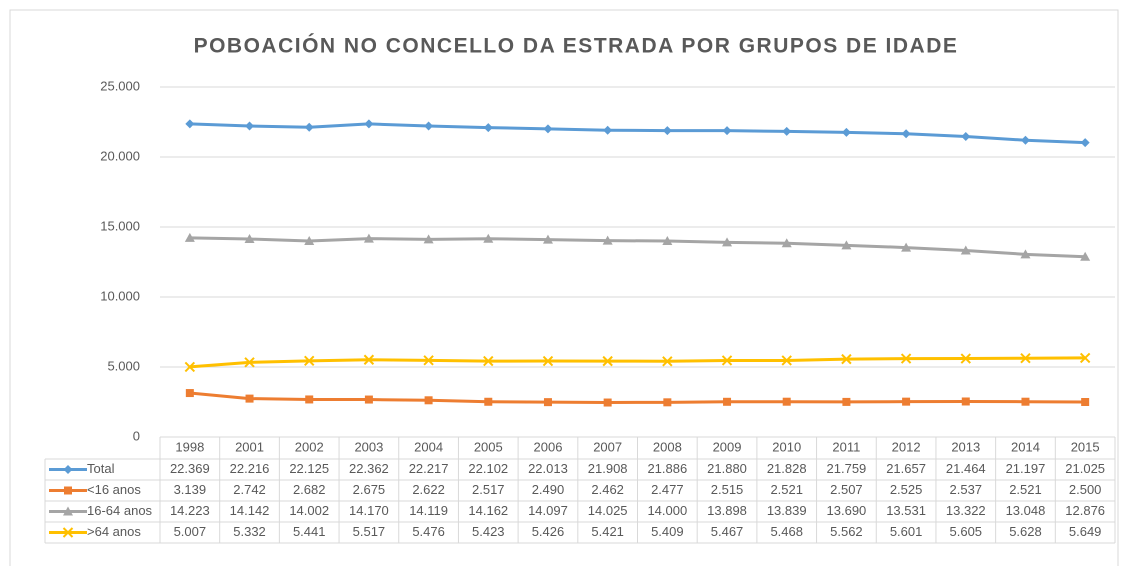 This screenshot has height=566, width=1129. I want to click on x-tick-label: 2010, so click(786, 446).